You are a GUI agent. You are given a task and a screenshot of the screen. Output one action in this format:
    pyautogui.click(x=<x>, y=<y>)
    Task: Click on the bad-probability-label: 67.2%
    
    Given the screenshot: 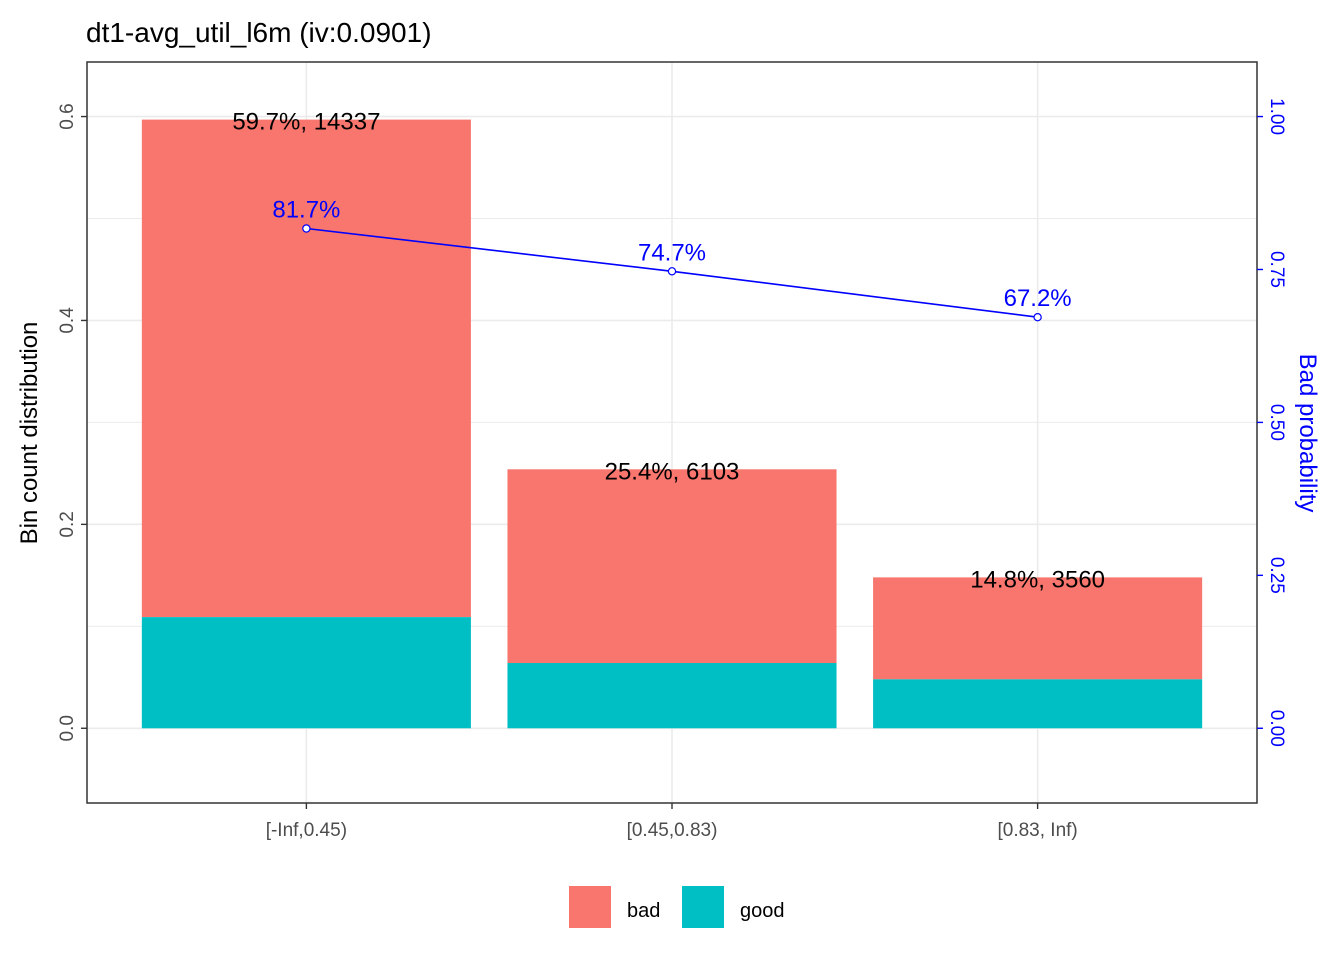 What is the action you would take?
    pyautogui.click(x=1038, y=298)
    